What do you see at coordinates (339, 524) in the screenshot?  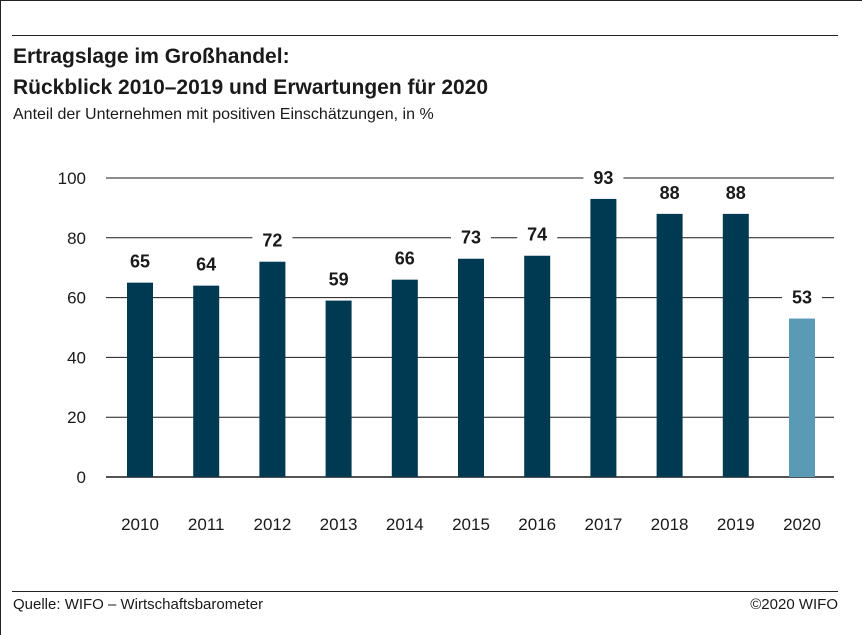 I see `x-tick-label-2013: 2013` at bounding box center [339, 524].